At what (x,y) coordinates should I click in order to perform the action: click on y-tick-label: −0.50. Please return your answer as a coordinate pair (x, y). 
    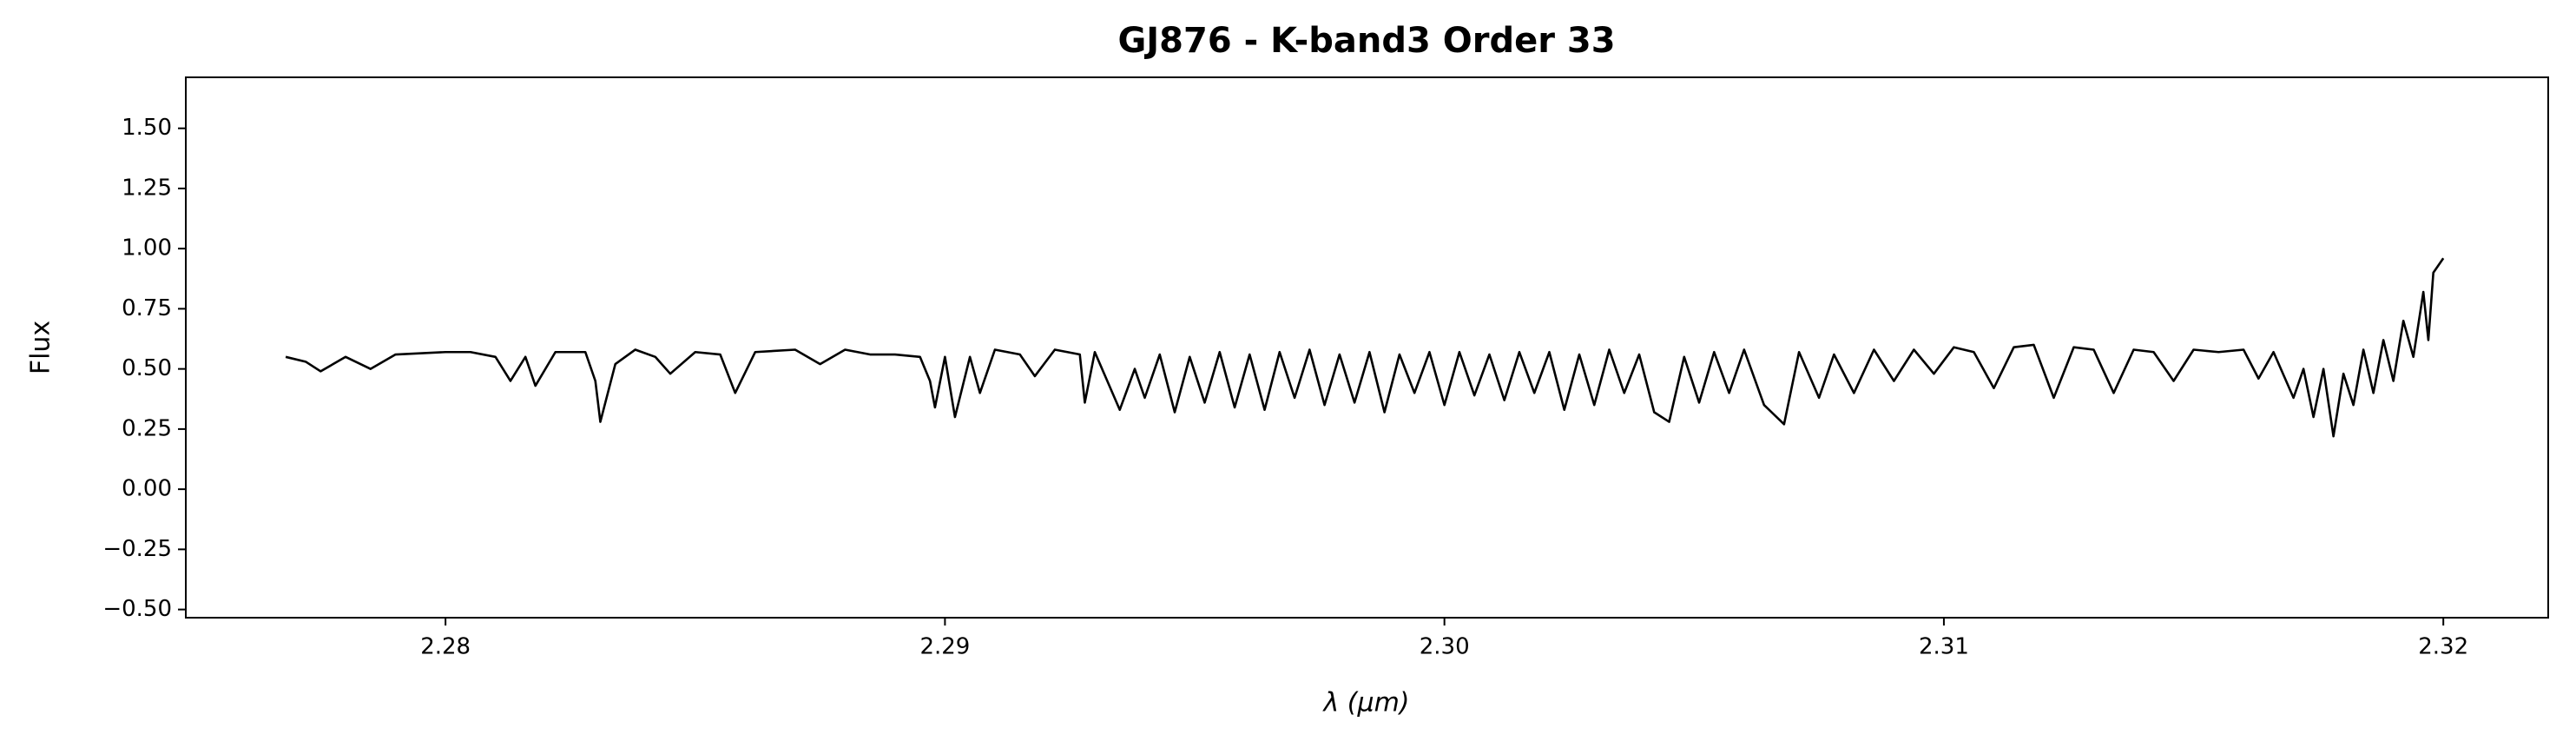
    Looking at the image, I should click on (137, 609).